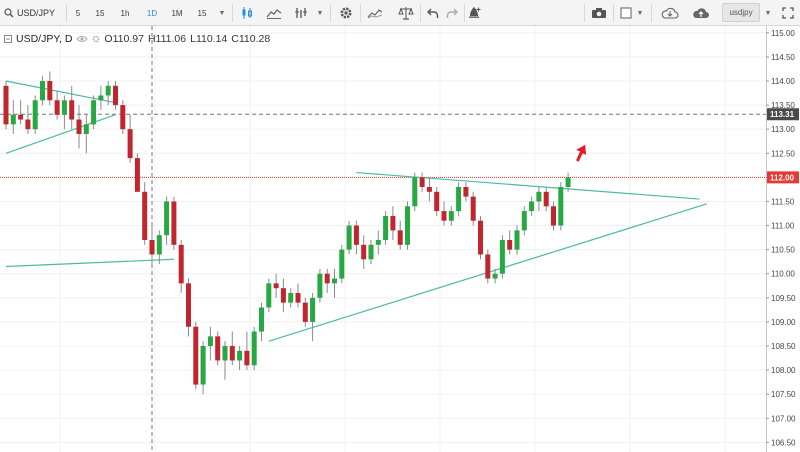  I want to click on interval-1h: 1h, so click(125, 13).